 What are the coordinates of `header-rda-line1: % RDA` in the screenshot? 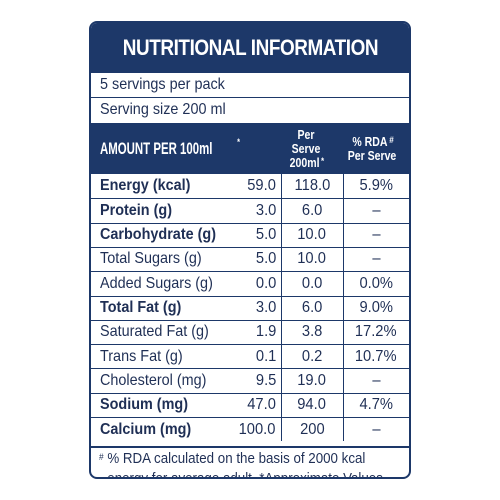 It's located at (370, 141).